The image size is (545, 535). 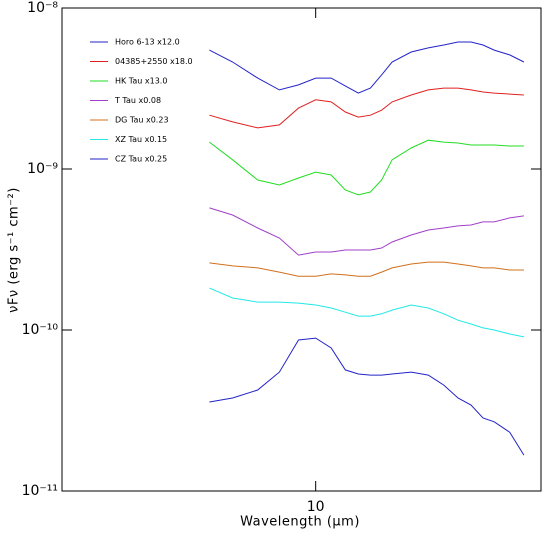 I want to click on x-tick-label: 10, so click(x=316, y=507).